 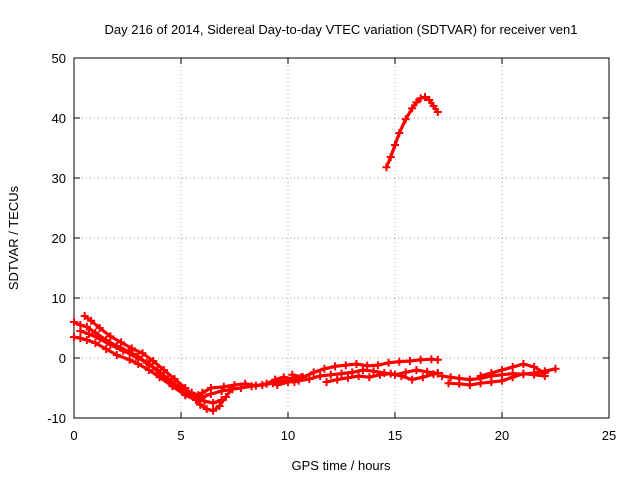 I want to click on x-tick-label: 10, so click(x=288, y=435).